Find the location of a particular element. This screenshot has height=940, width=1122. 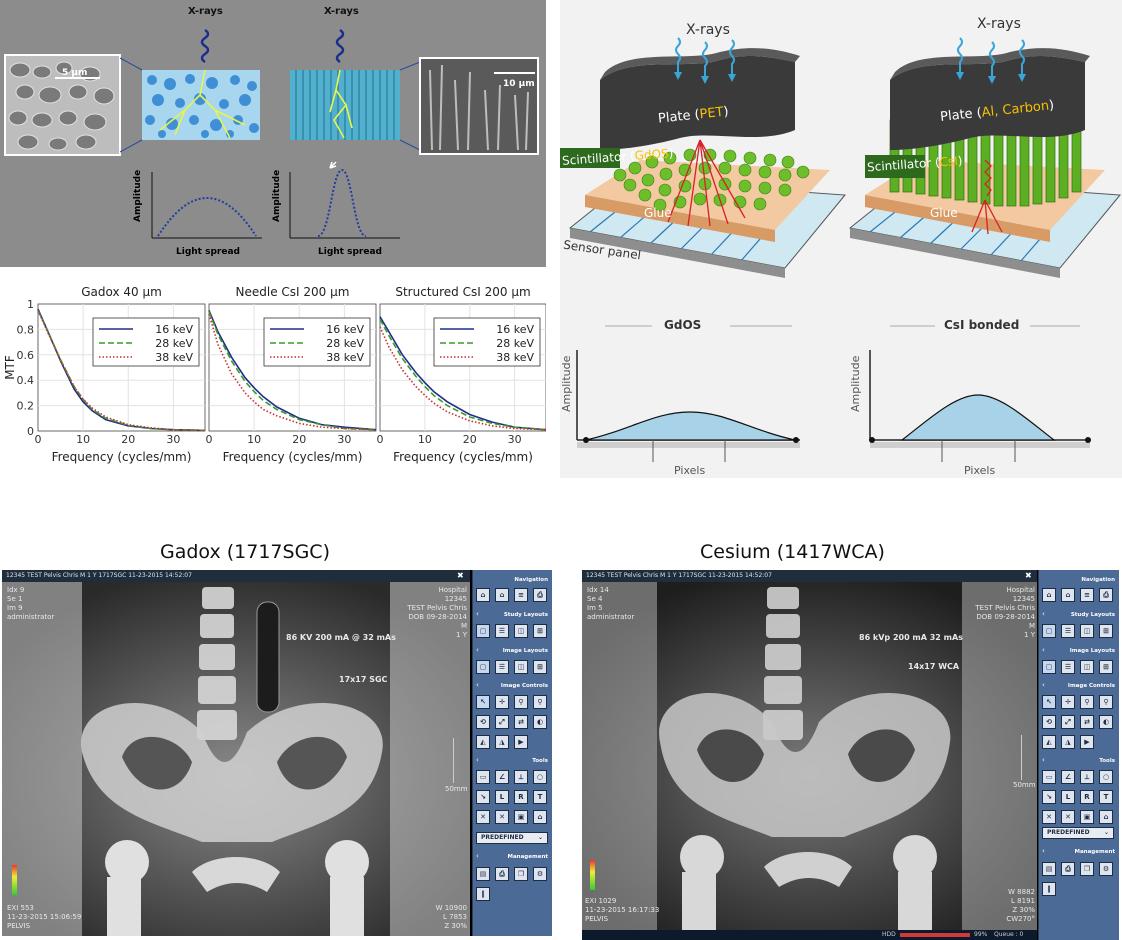

section-image-controls: Image Controls is located at coordinates (1091, 686).